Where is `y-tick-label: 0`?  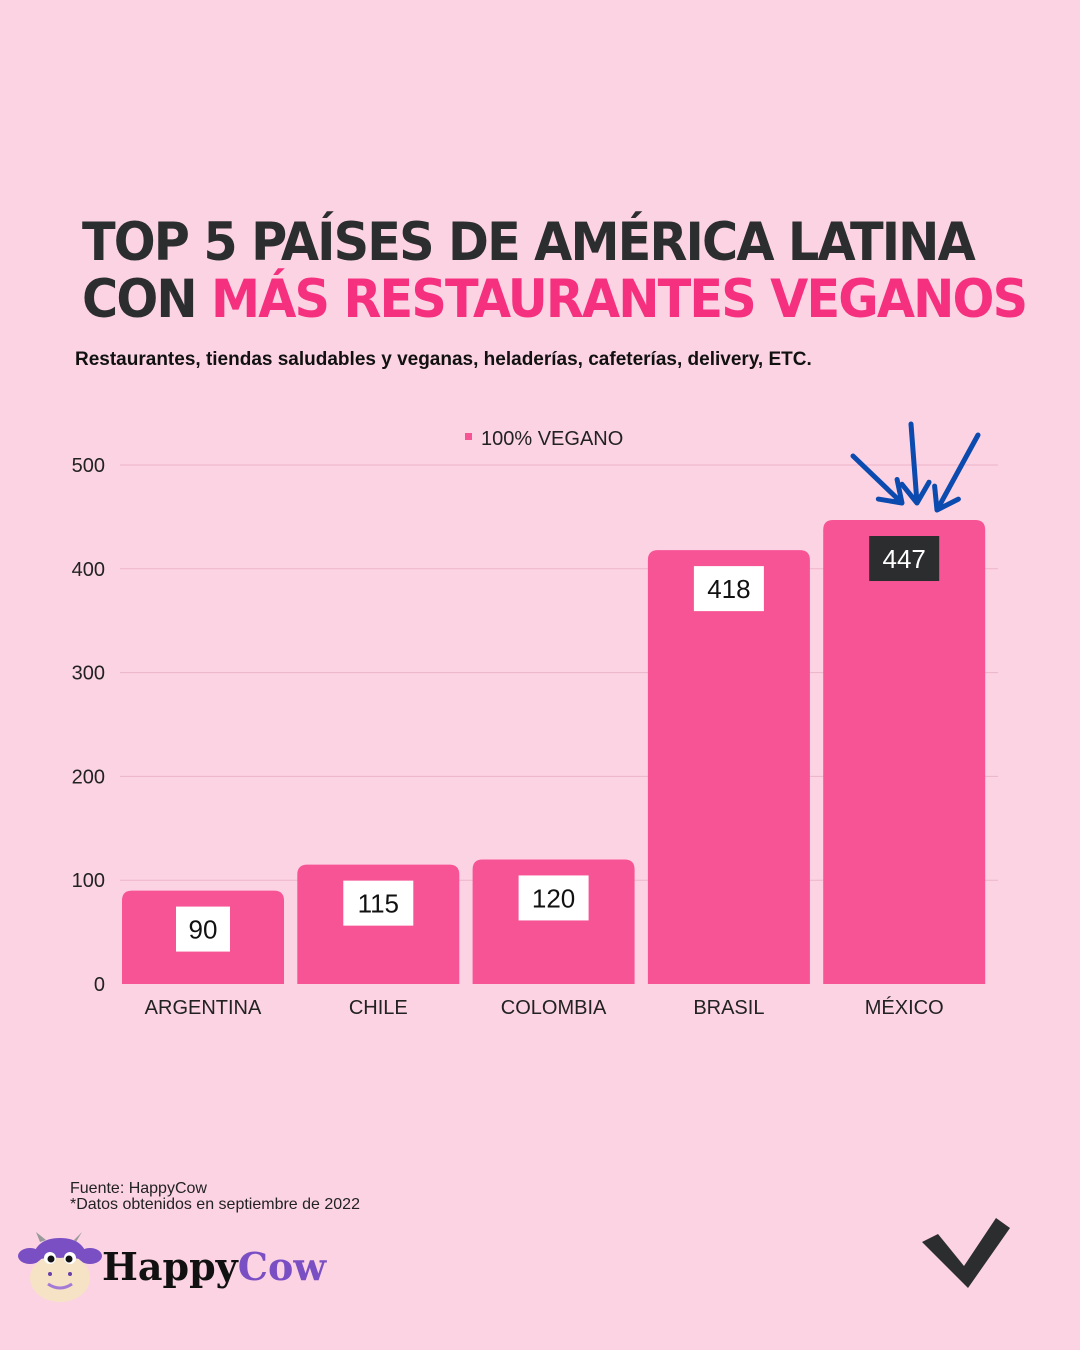 y-tick-label: 0 is located at coordinates (99, 985).